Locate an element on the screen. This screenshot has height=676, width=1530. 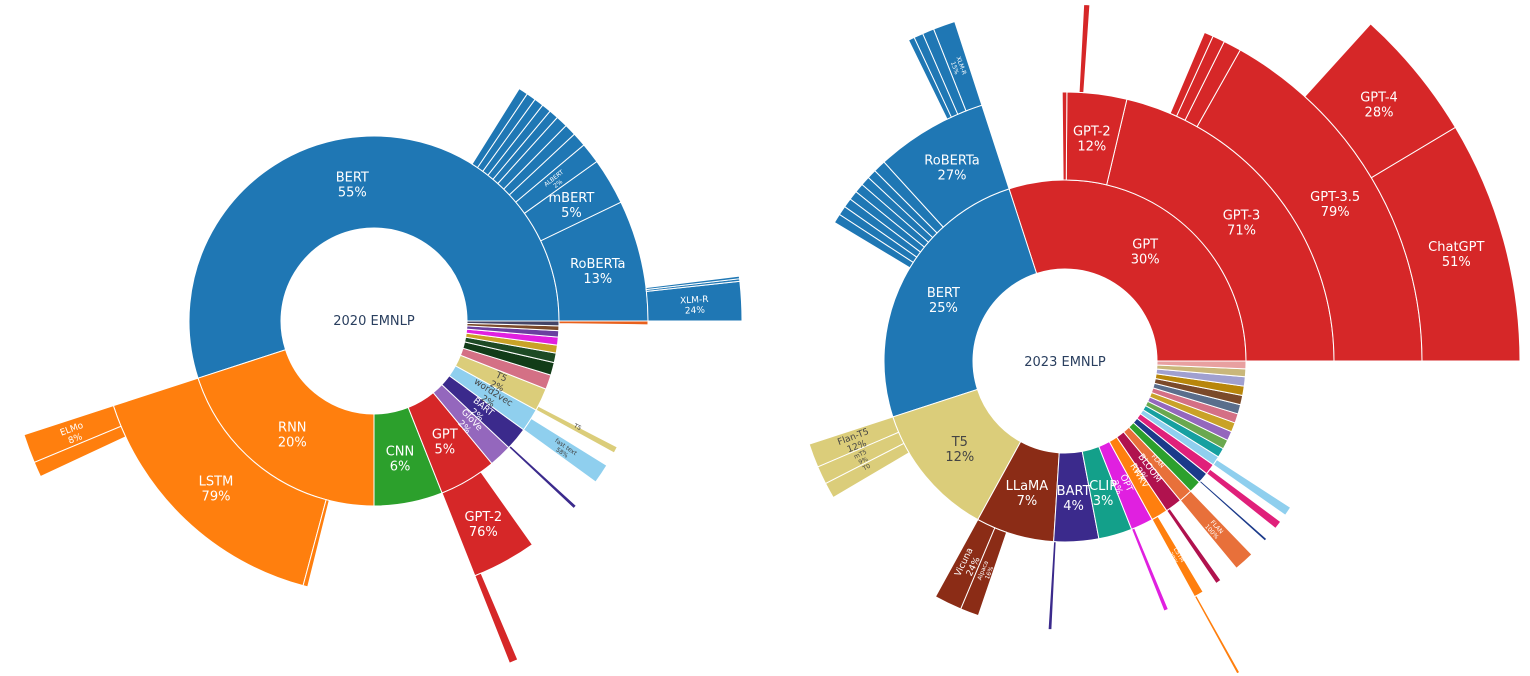
sunburst-2020-label-cnn: CNN 6% is located at coordinates (400, 460).